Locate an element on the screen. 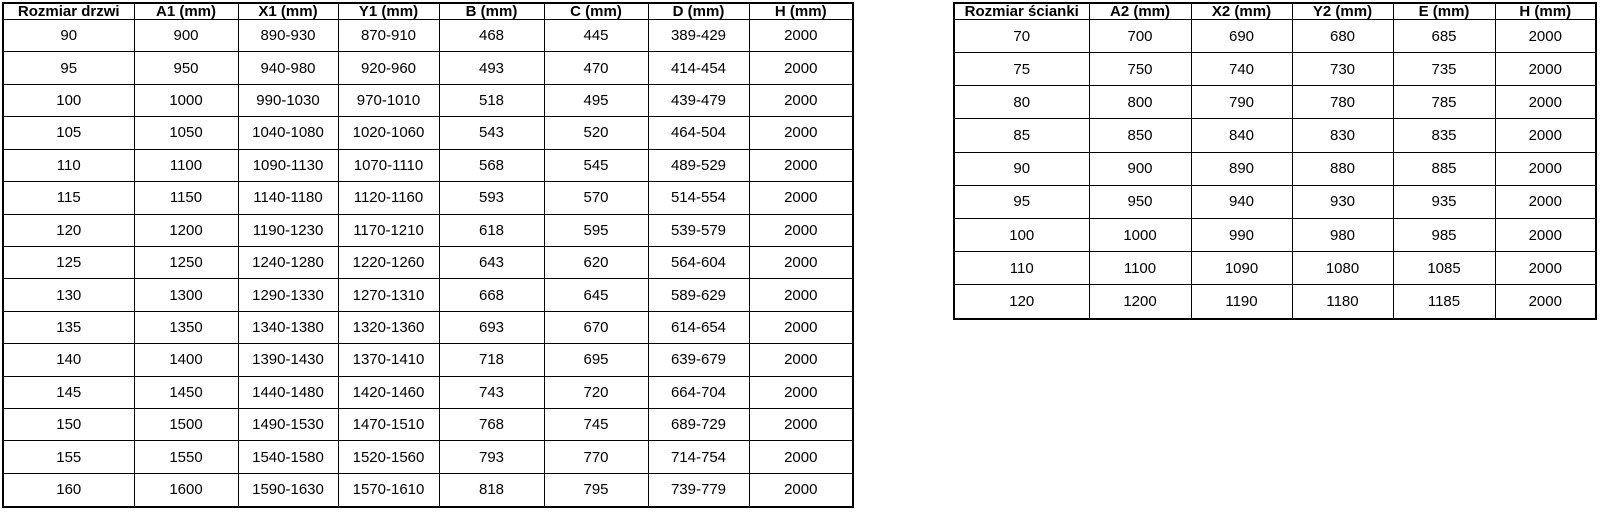 The width and height of the screenshot is (1600, 514). table-cell: 1270-1310 is located at coordinates (388, 295).